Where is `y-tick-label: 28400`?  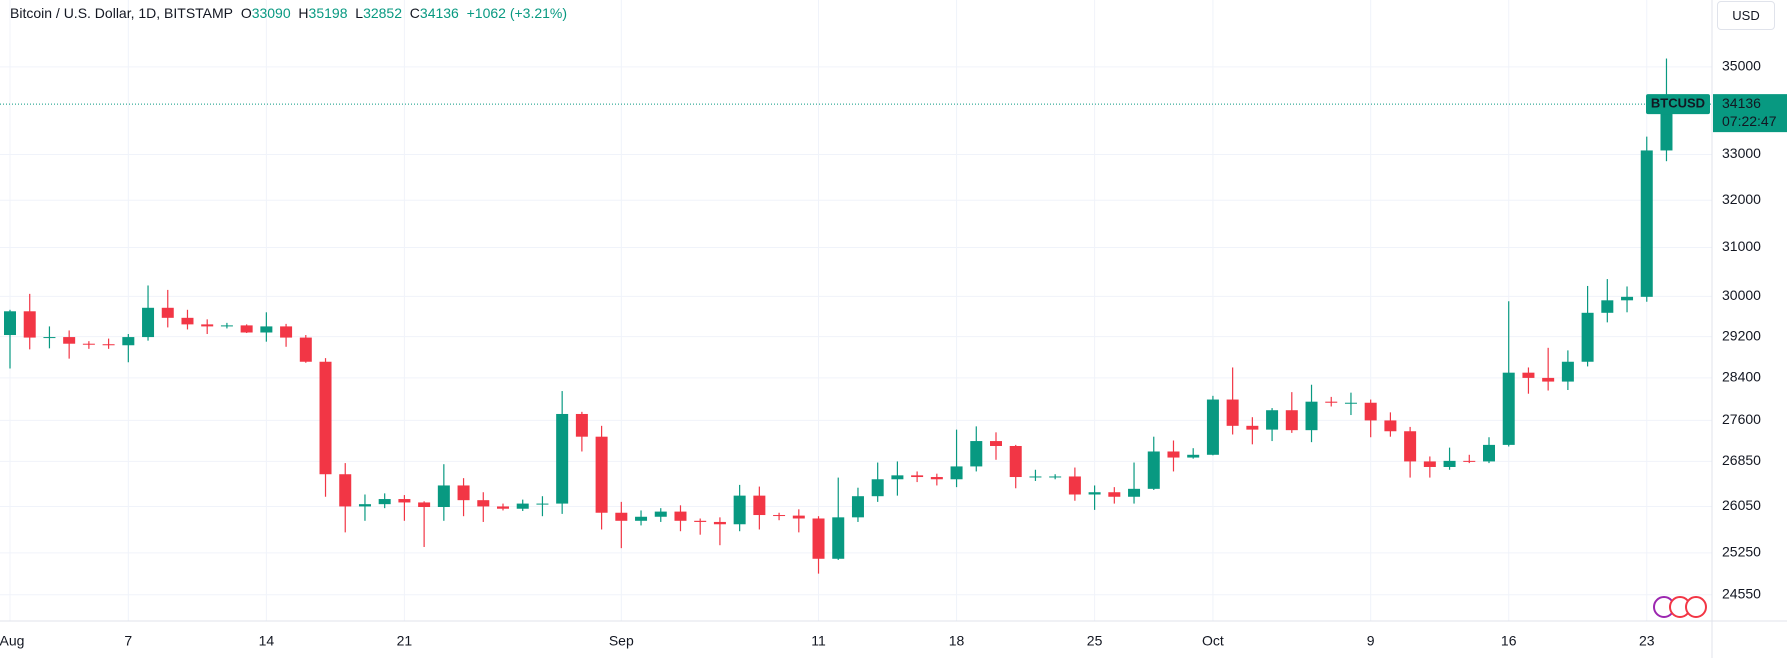 y-tick-label: 28400 is located at coordinates (1741, 377).